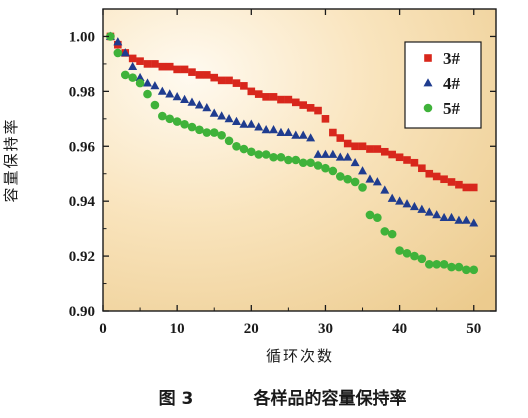 The height and width of the screenshot is (418, 528). I want to click on y-tick-label: 1.00, so click(82, 37).